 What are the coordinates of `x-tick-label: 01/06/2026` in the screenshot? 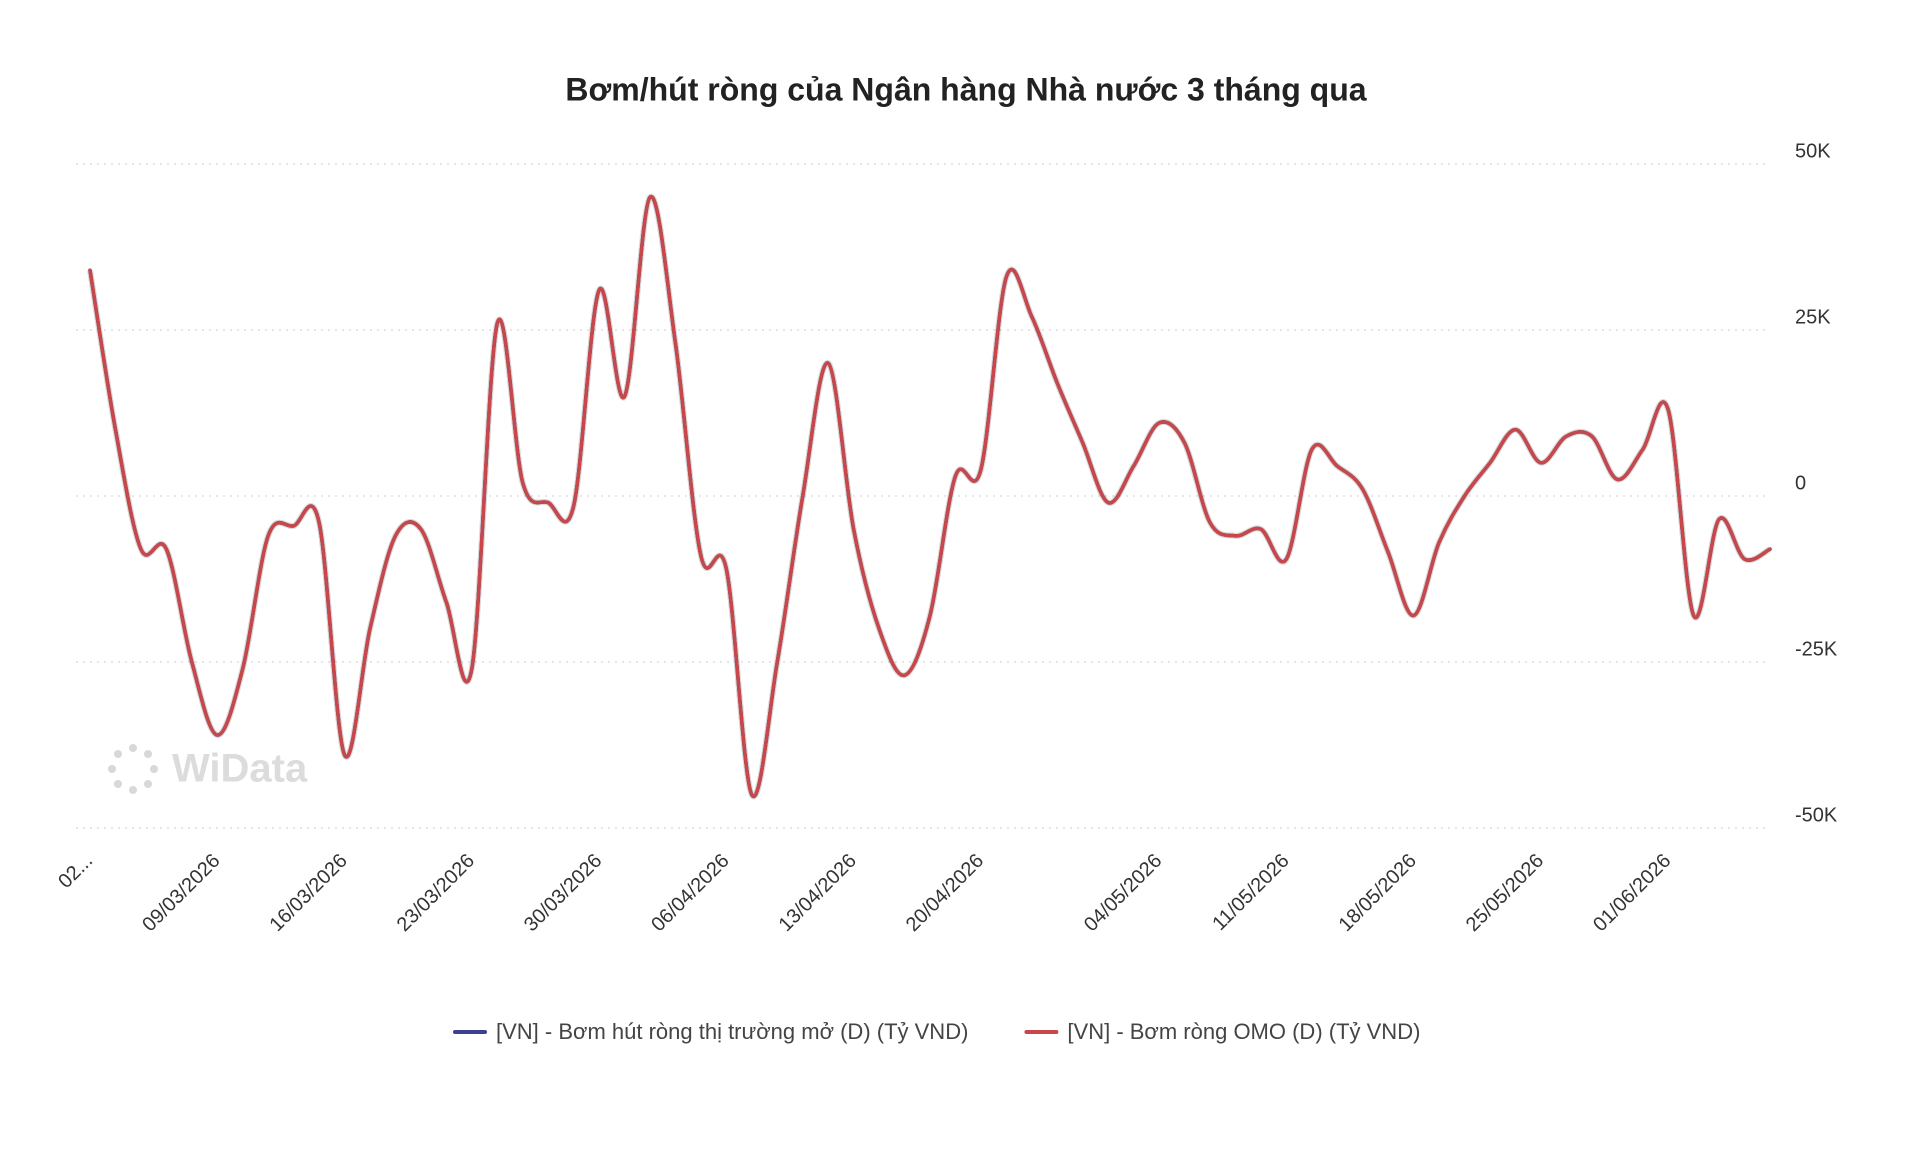 It's located at (1632, 893).